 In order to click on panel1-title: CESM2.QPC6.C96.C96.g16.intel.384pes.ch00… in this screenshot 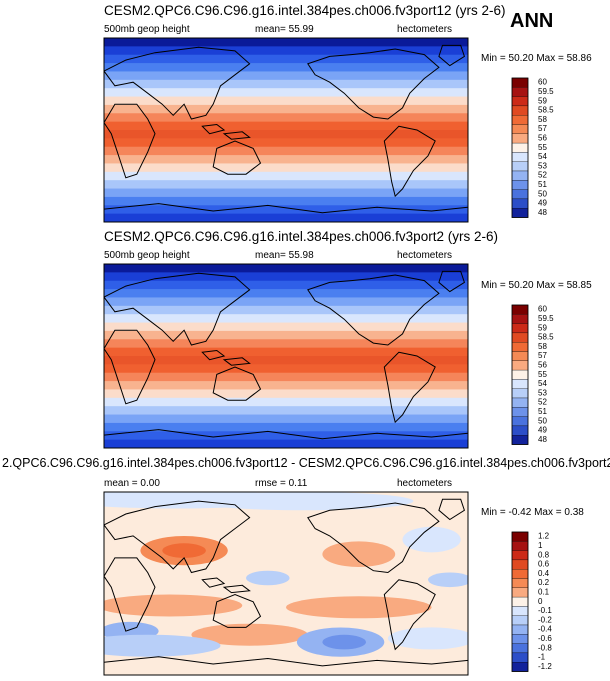, I will do `click(305, 10)`.